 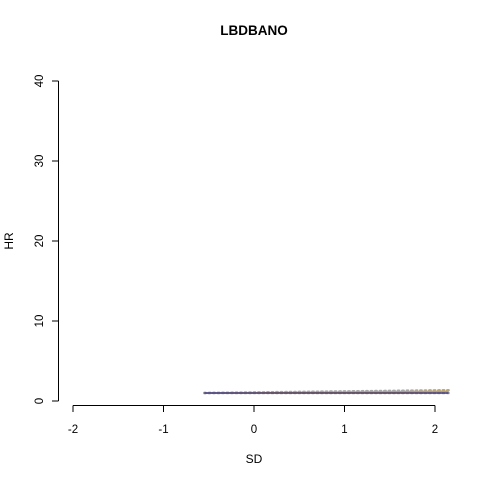 What do you see at coordinates (344, 430) in the screenshot?
I see `x-tick-label: 1` at bounding box center [344, 430].